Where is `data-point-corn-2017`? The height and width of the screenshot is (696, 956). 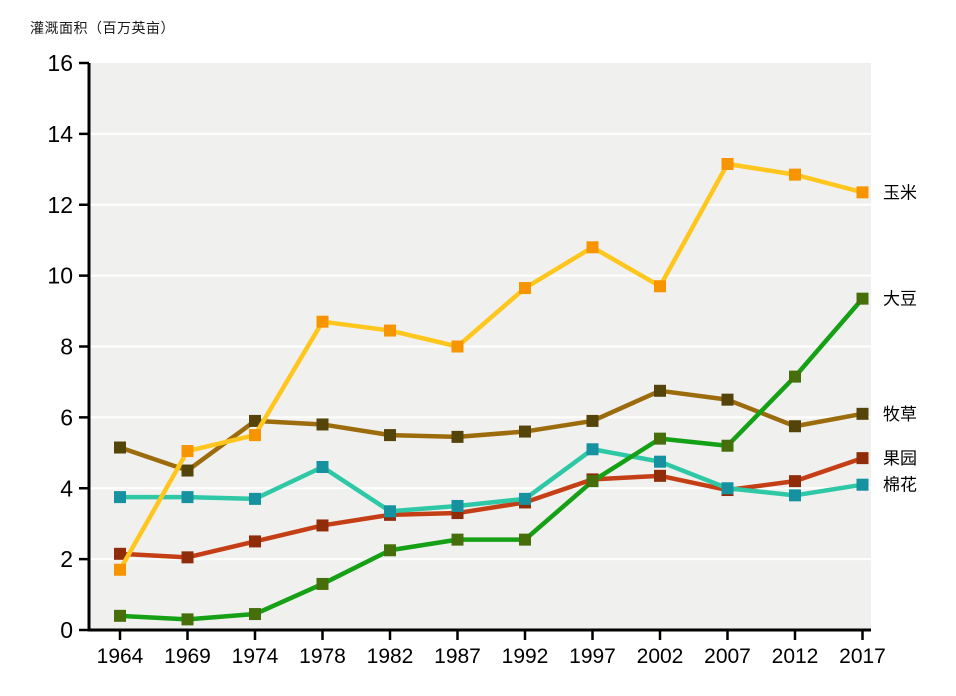
data-point-corn-2017 is located at coordinates (862, 192).